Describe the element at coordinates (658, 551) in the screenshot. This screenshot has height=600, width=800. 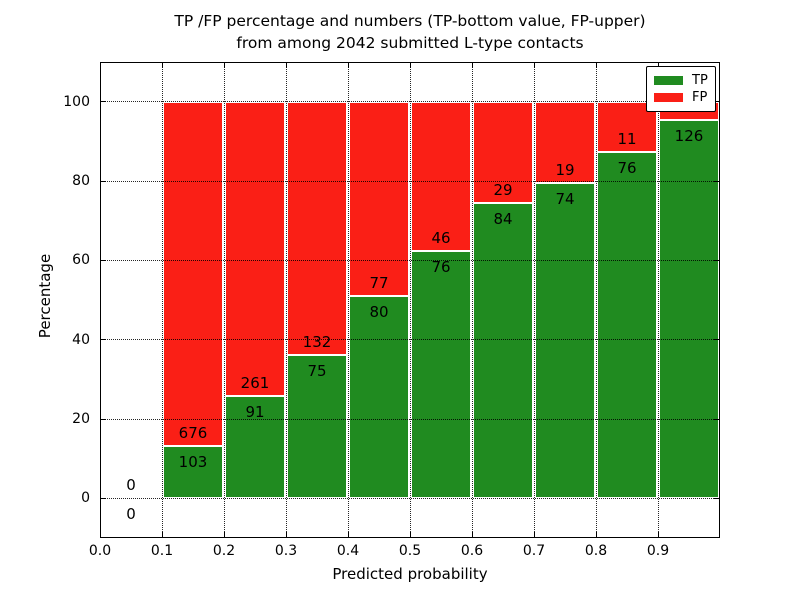
I see `x-tick-label: 0.9` at that location.